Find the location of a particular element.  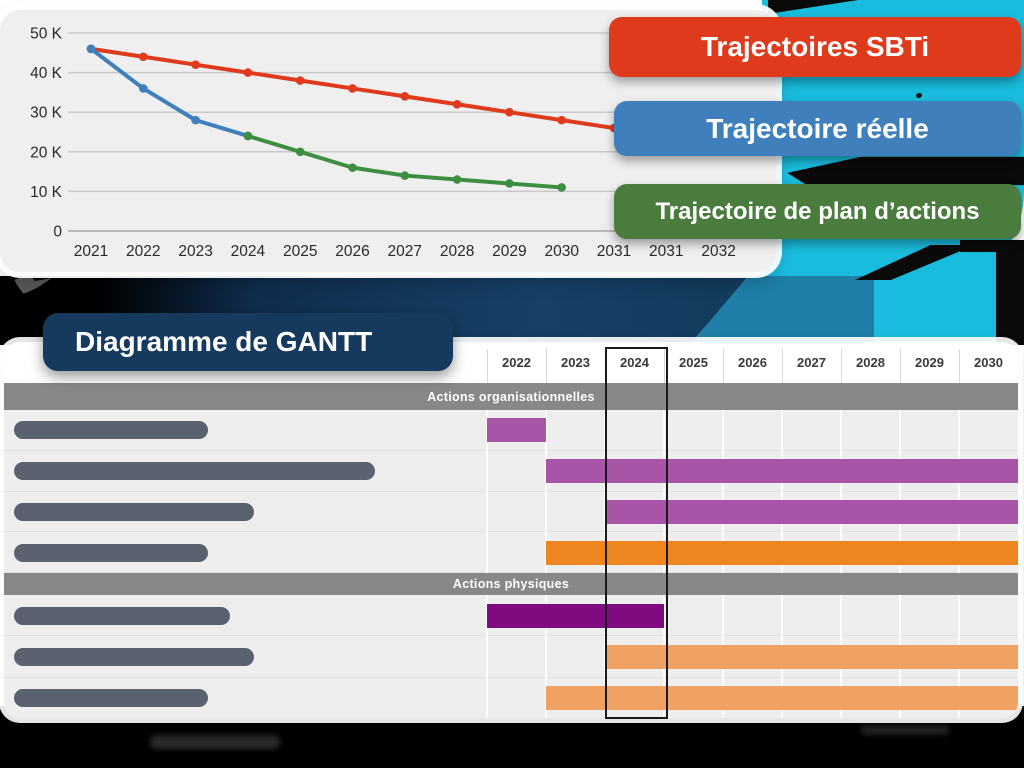

gantt-year-cell: 2029 is located at coordinates (929, 362).